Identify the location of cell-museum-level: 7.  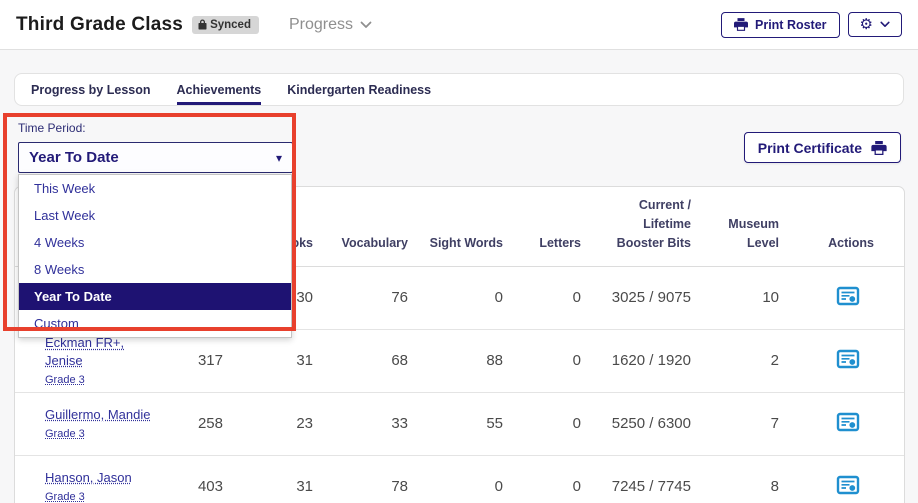
(747, 424).